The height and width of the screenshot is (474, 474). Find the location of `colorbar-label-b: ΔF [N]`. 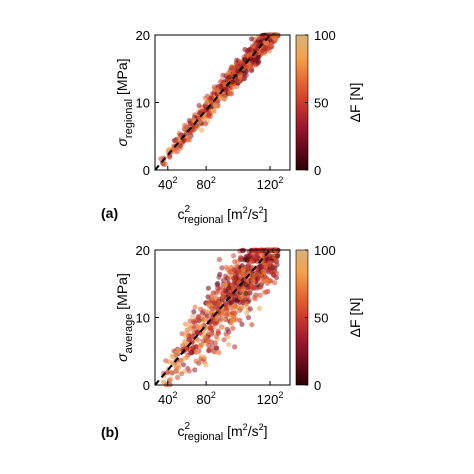

colorbar-label-b: ΔF [N] is located at coordinates (355, 318).